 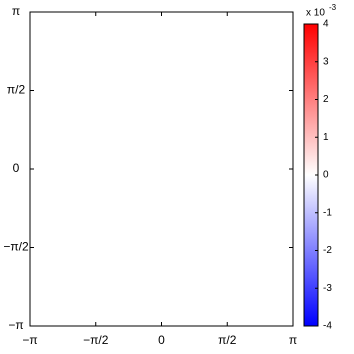 What do you see at coordinates (96, 340) in the screenshot?
I see `x-tick-label: −π/2` at bounding box center [96, 340].